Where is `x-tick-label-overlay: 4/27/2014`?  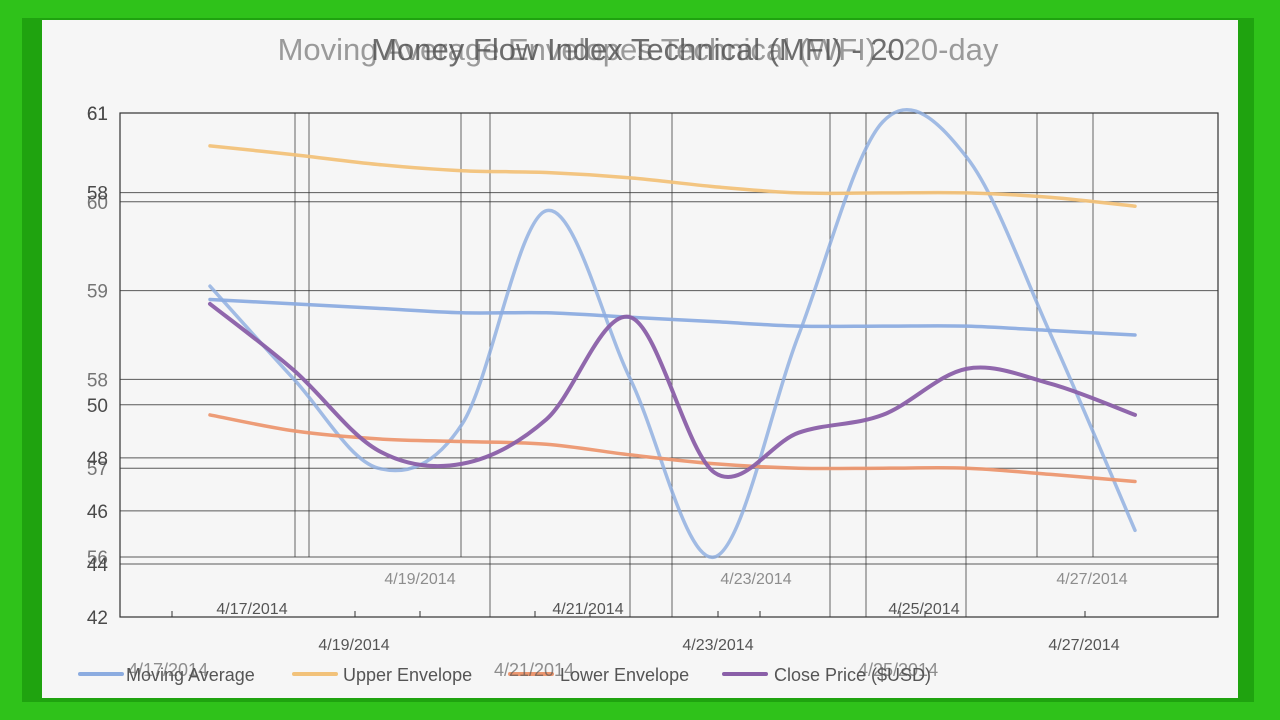 x-tick-label-overlay: 4/27/2014 is located at coordinates (1091, 579).